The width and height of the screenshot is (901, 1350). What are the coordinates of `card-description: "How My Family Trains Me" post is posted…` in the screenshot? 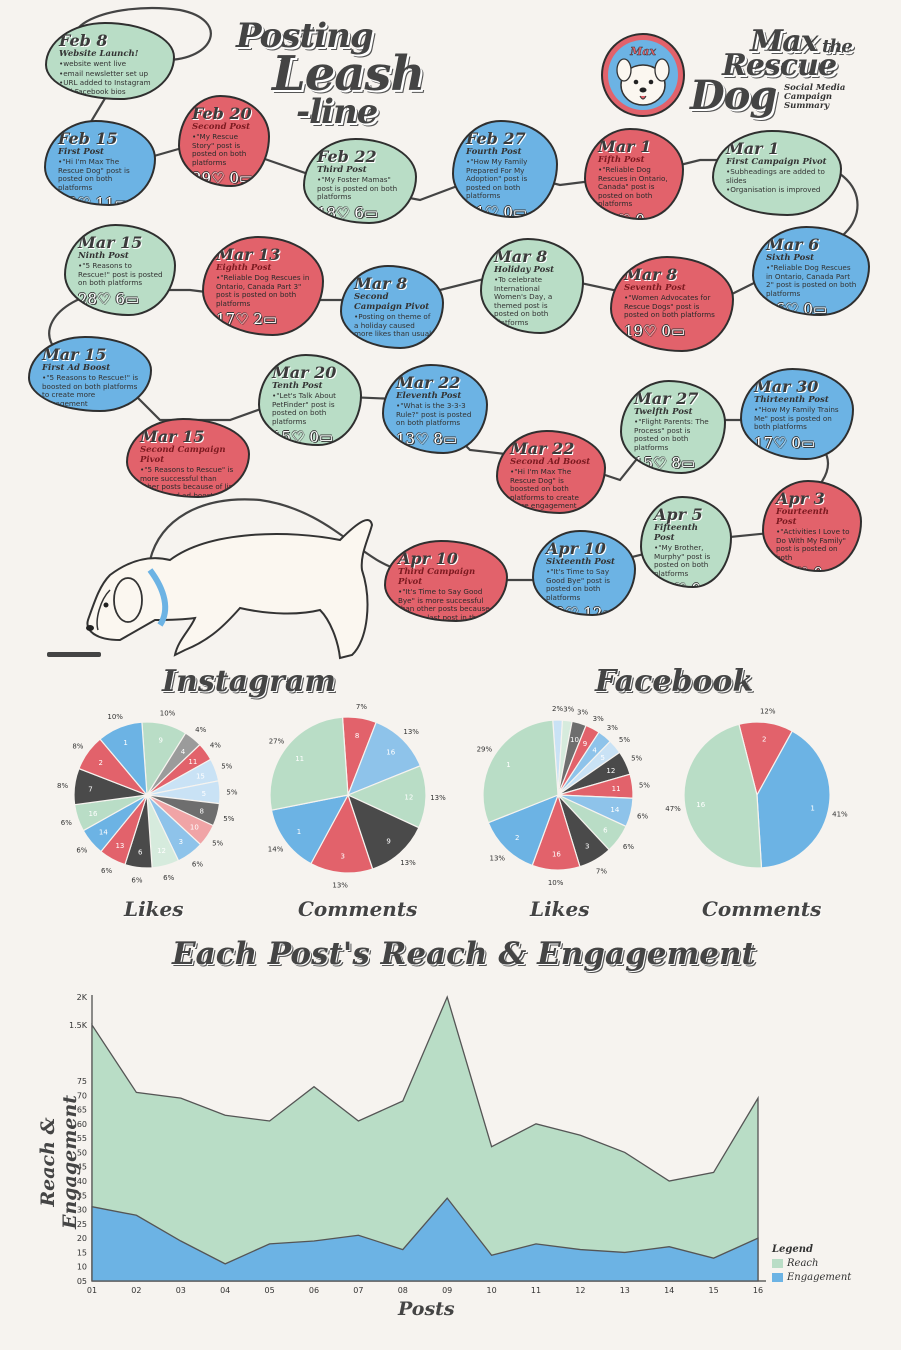 It's located at (798, 418).